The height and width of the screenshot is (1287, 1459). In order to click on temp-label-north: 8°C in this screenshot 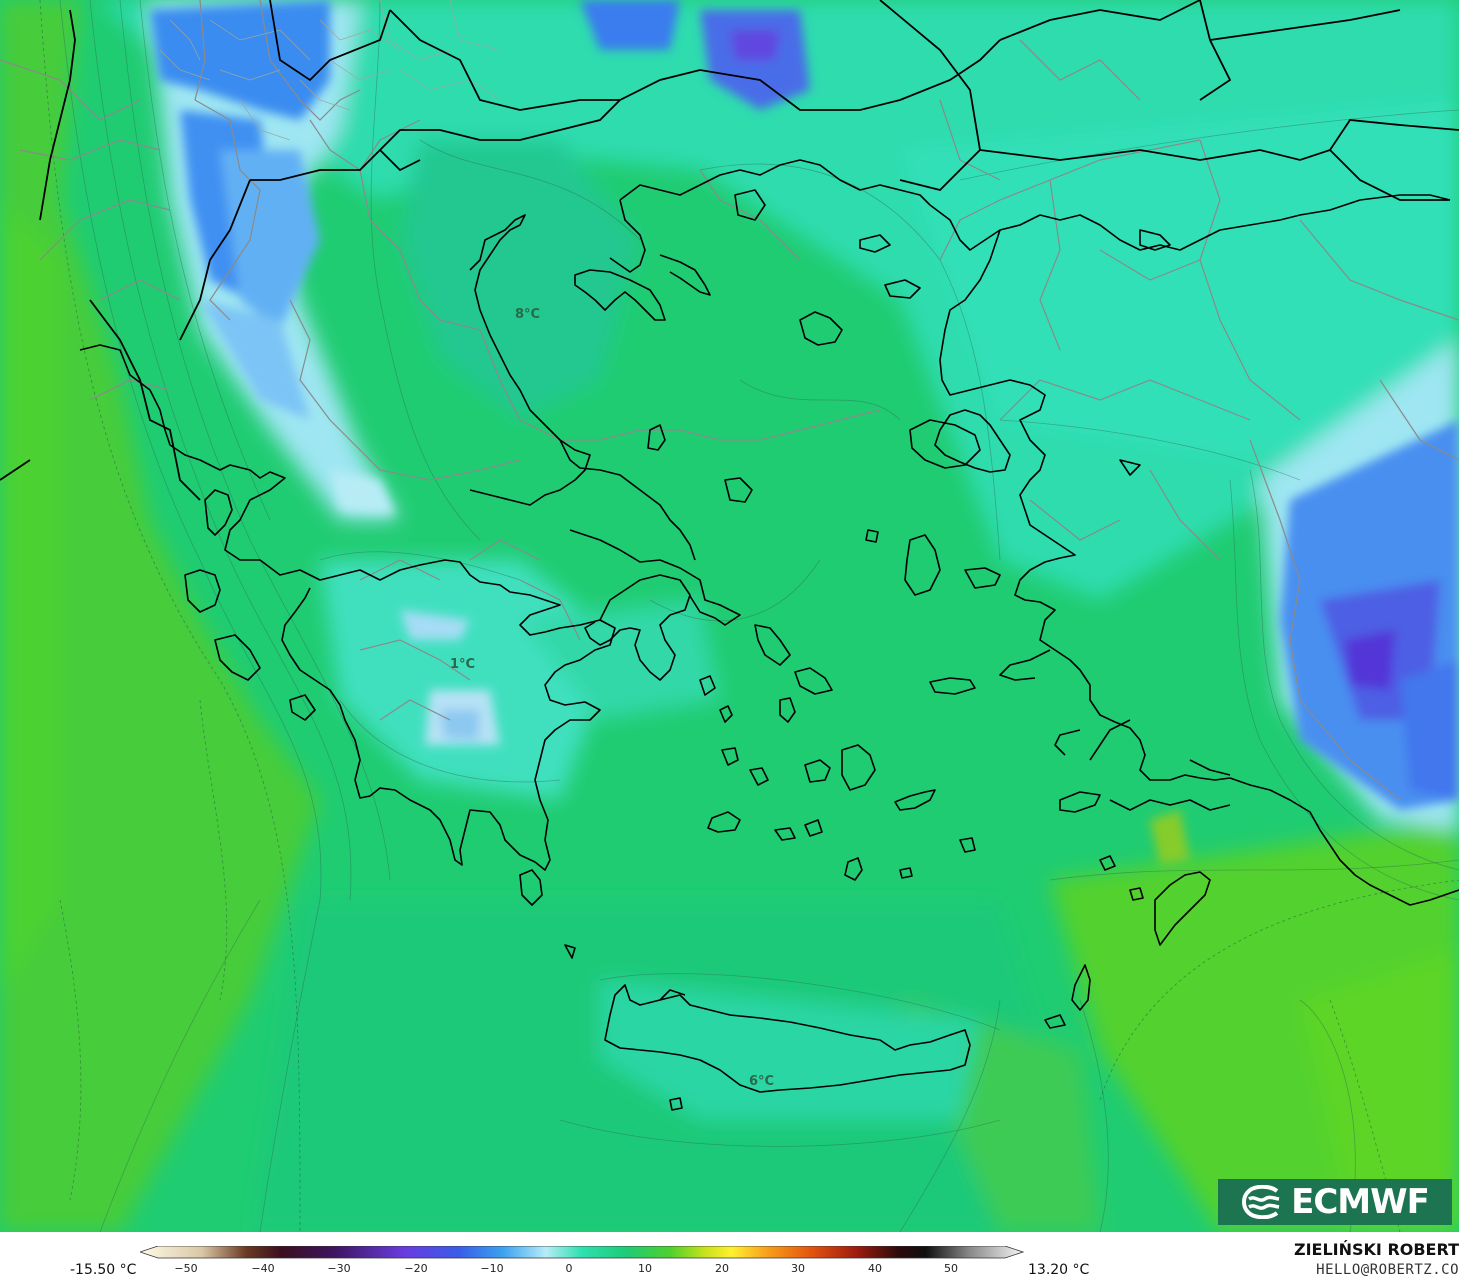, I will do `click(527, 314)`.